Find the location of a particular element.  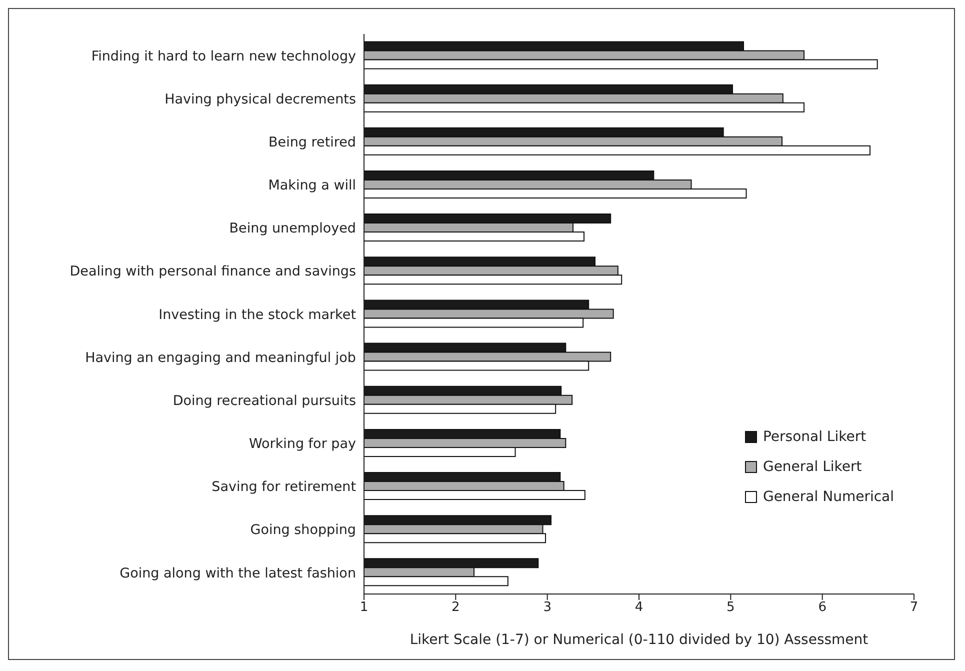

y-tick-label: Being unemployed is located at coordinates (292, 228).